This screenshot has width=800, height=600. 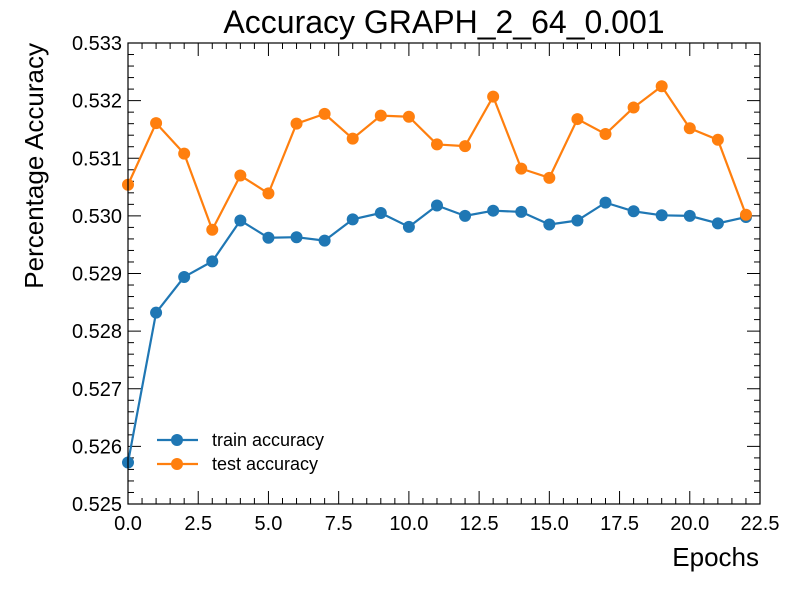 I want to click on y-tick-label: 0.529, so click(x=97, y=275).